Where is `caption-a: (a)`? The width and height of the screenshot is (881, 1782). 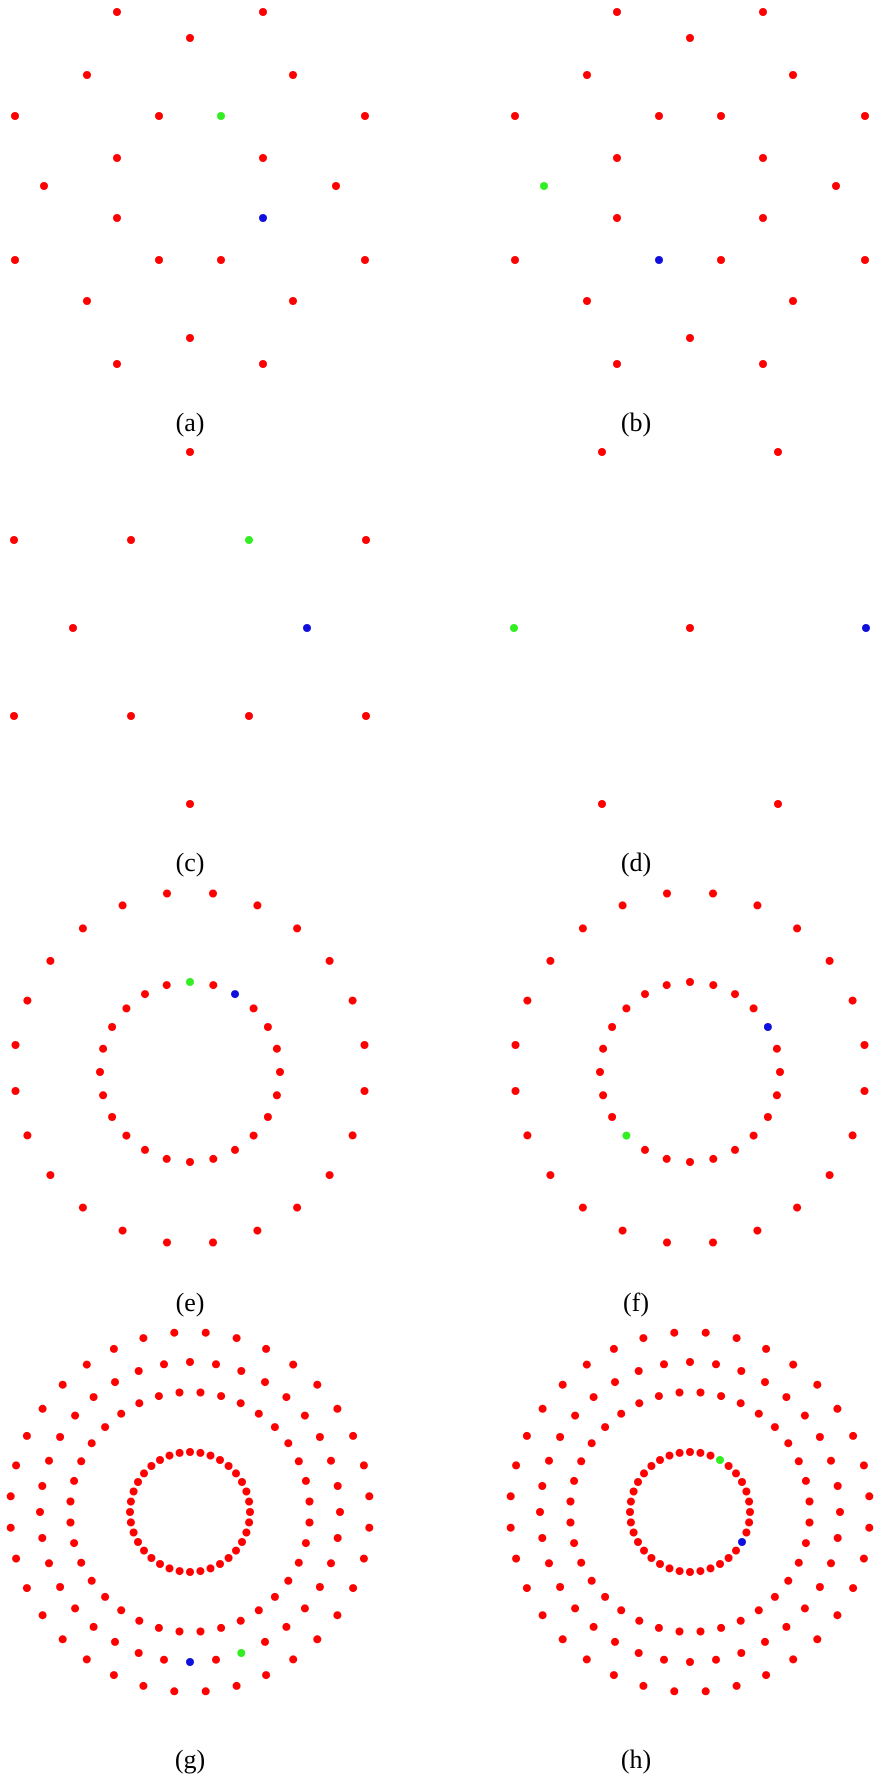 caption-a: (a) is located at coordinates (190, 422).